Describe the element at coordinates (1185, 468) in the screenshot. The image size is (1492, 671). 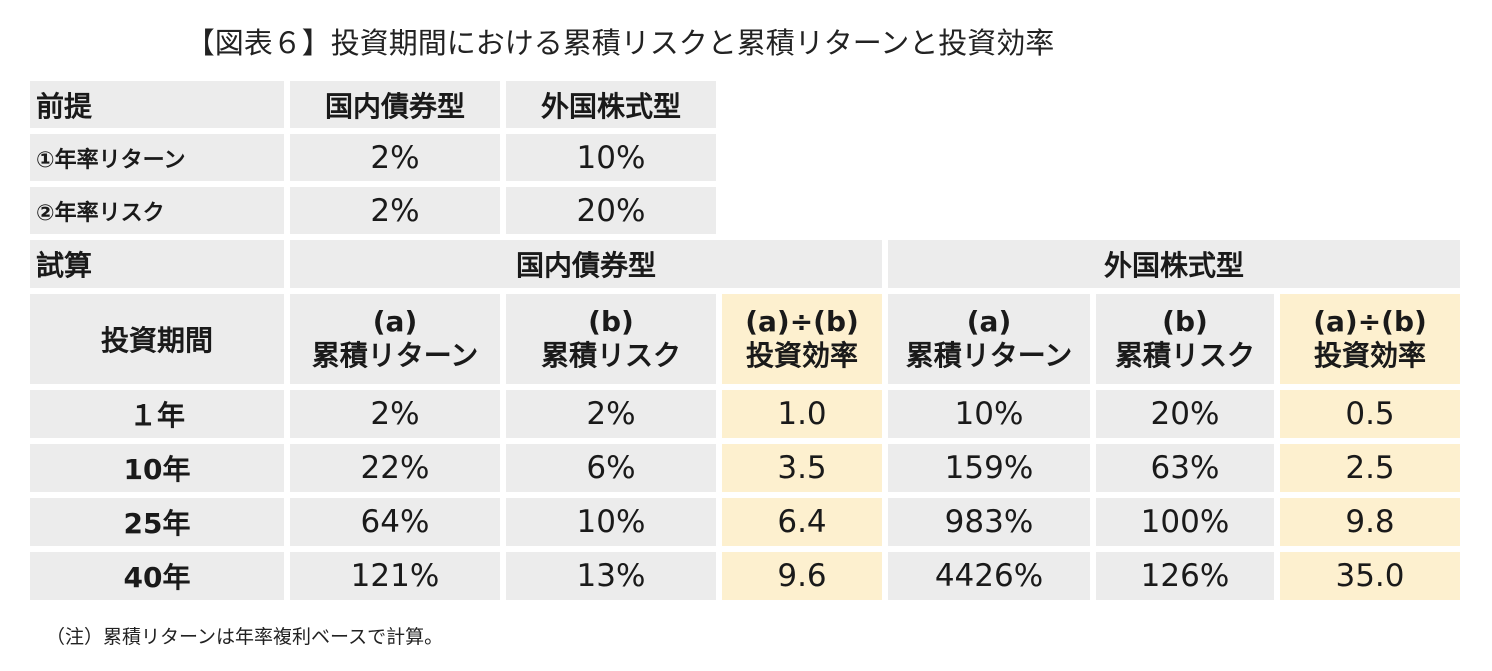
I see `stock-risk-cell: 63%` at that location.